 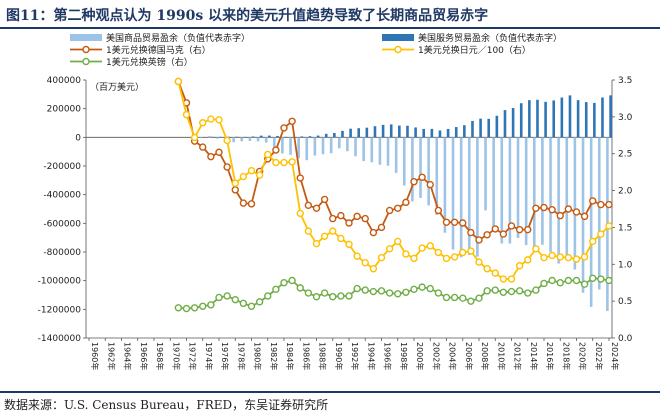 I want to click on legend-label-goods: 美国商品贸易盈余（负值代表赤字）, so click(x=178, y=38).